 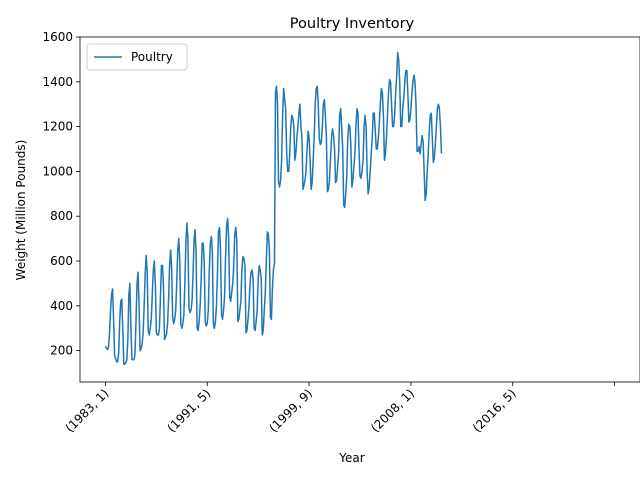 I want to click on y-tick-label: 1400, so click(x=57, y=82).